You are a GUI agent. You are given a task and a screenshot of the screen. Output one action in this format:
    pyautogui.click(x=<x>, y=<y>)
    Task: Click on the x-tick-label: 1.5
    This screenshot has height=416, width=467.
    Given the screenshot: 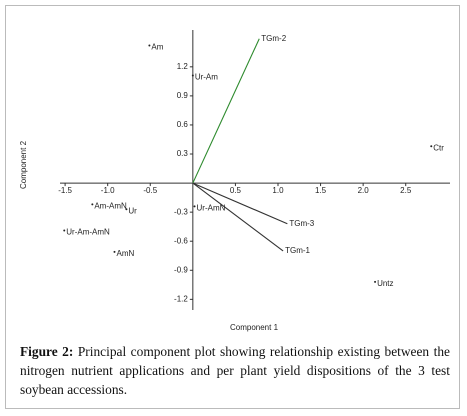 What is the action you would take?
    pyautogui.click(x=321, y=190)
    